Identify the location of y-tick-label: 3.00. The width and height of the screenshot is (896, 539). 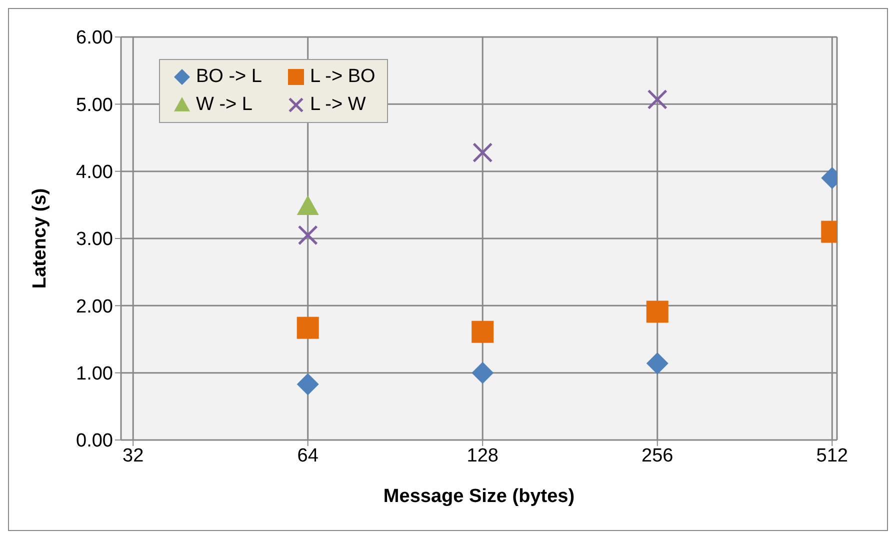
(94, 239).